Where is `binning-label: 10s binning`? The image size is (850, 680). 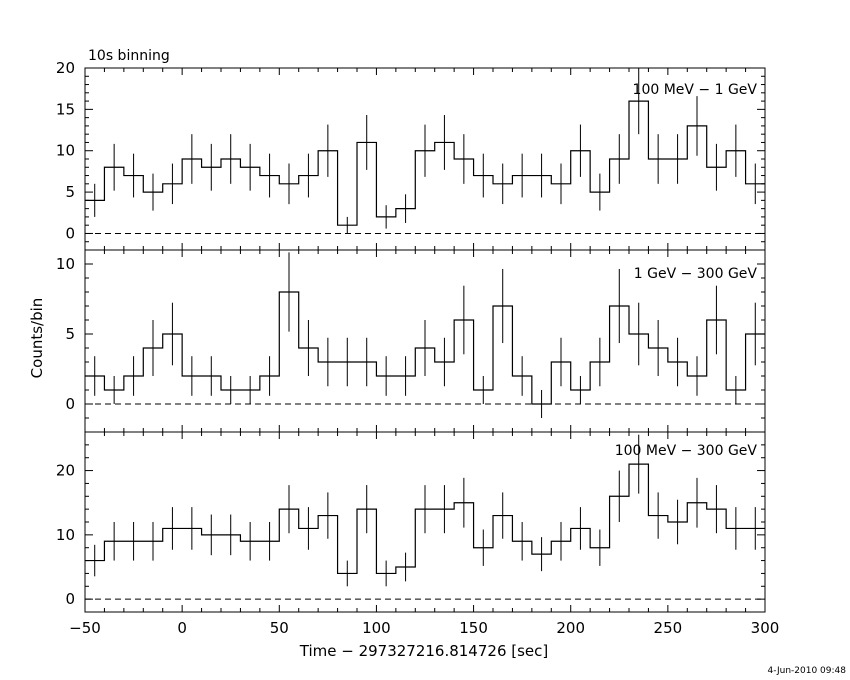
binning-label: 10s binning is located at coordinates (129, 56).